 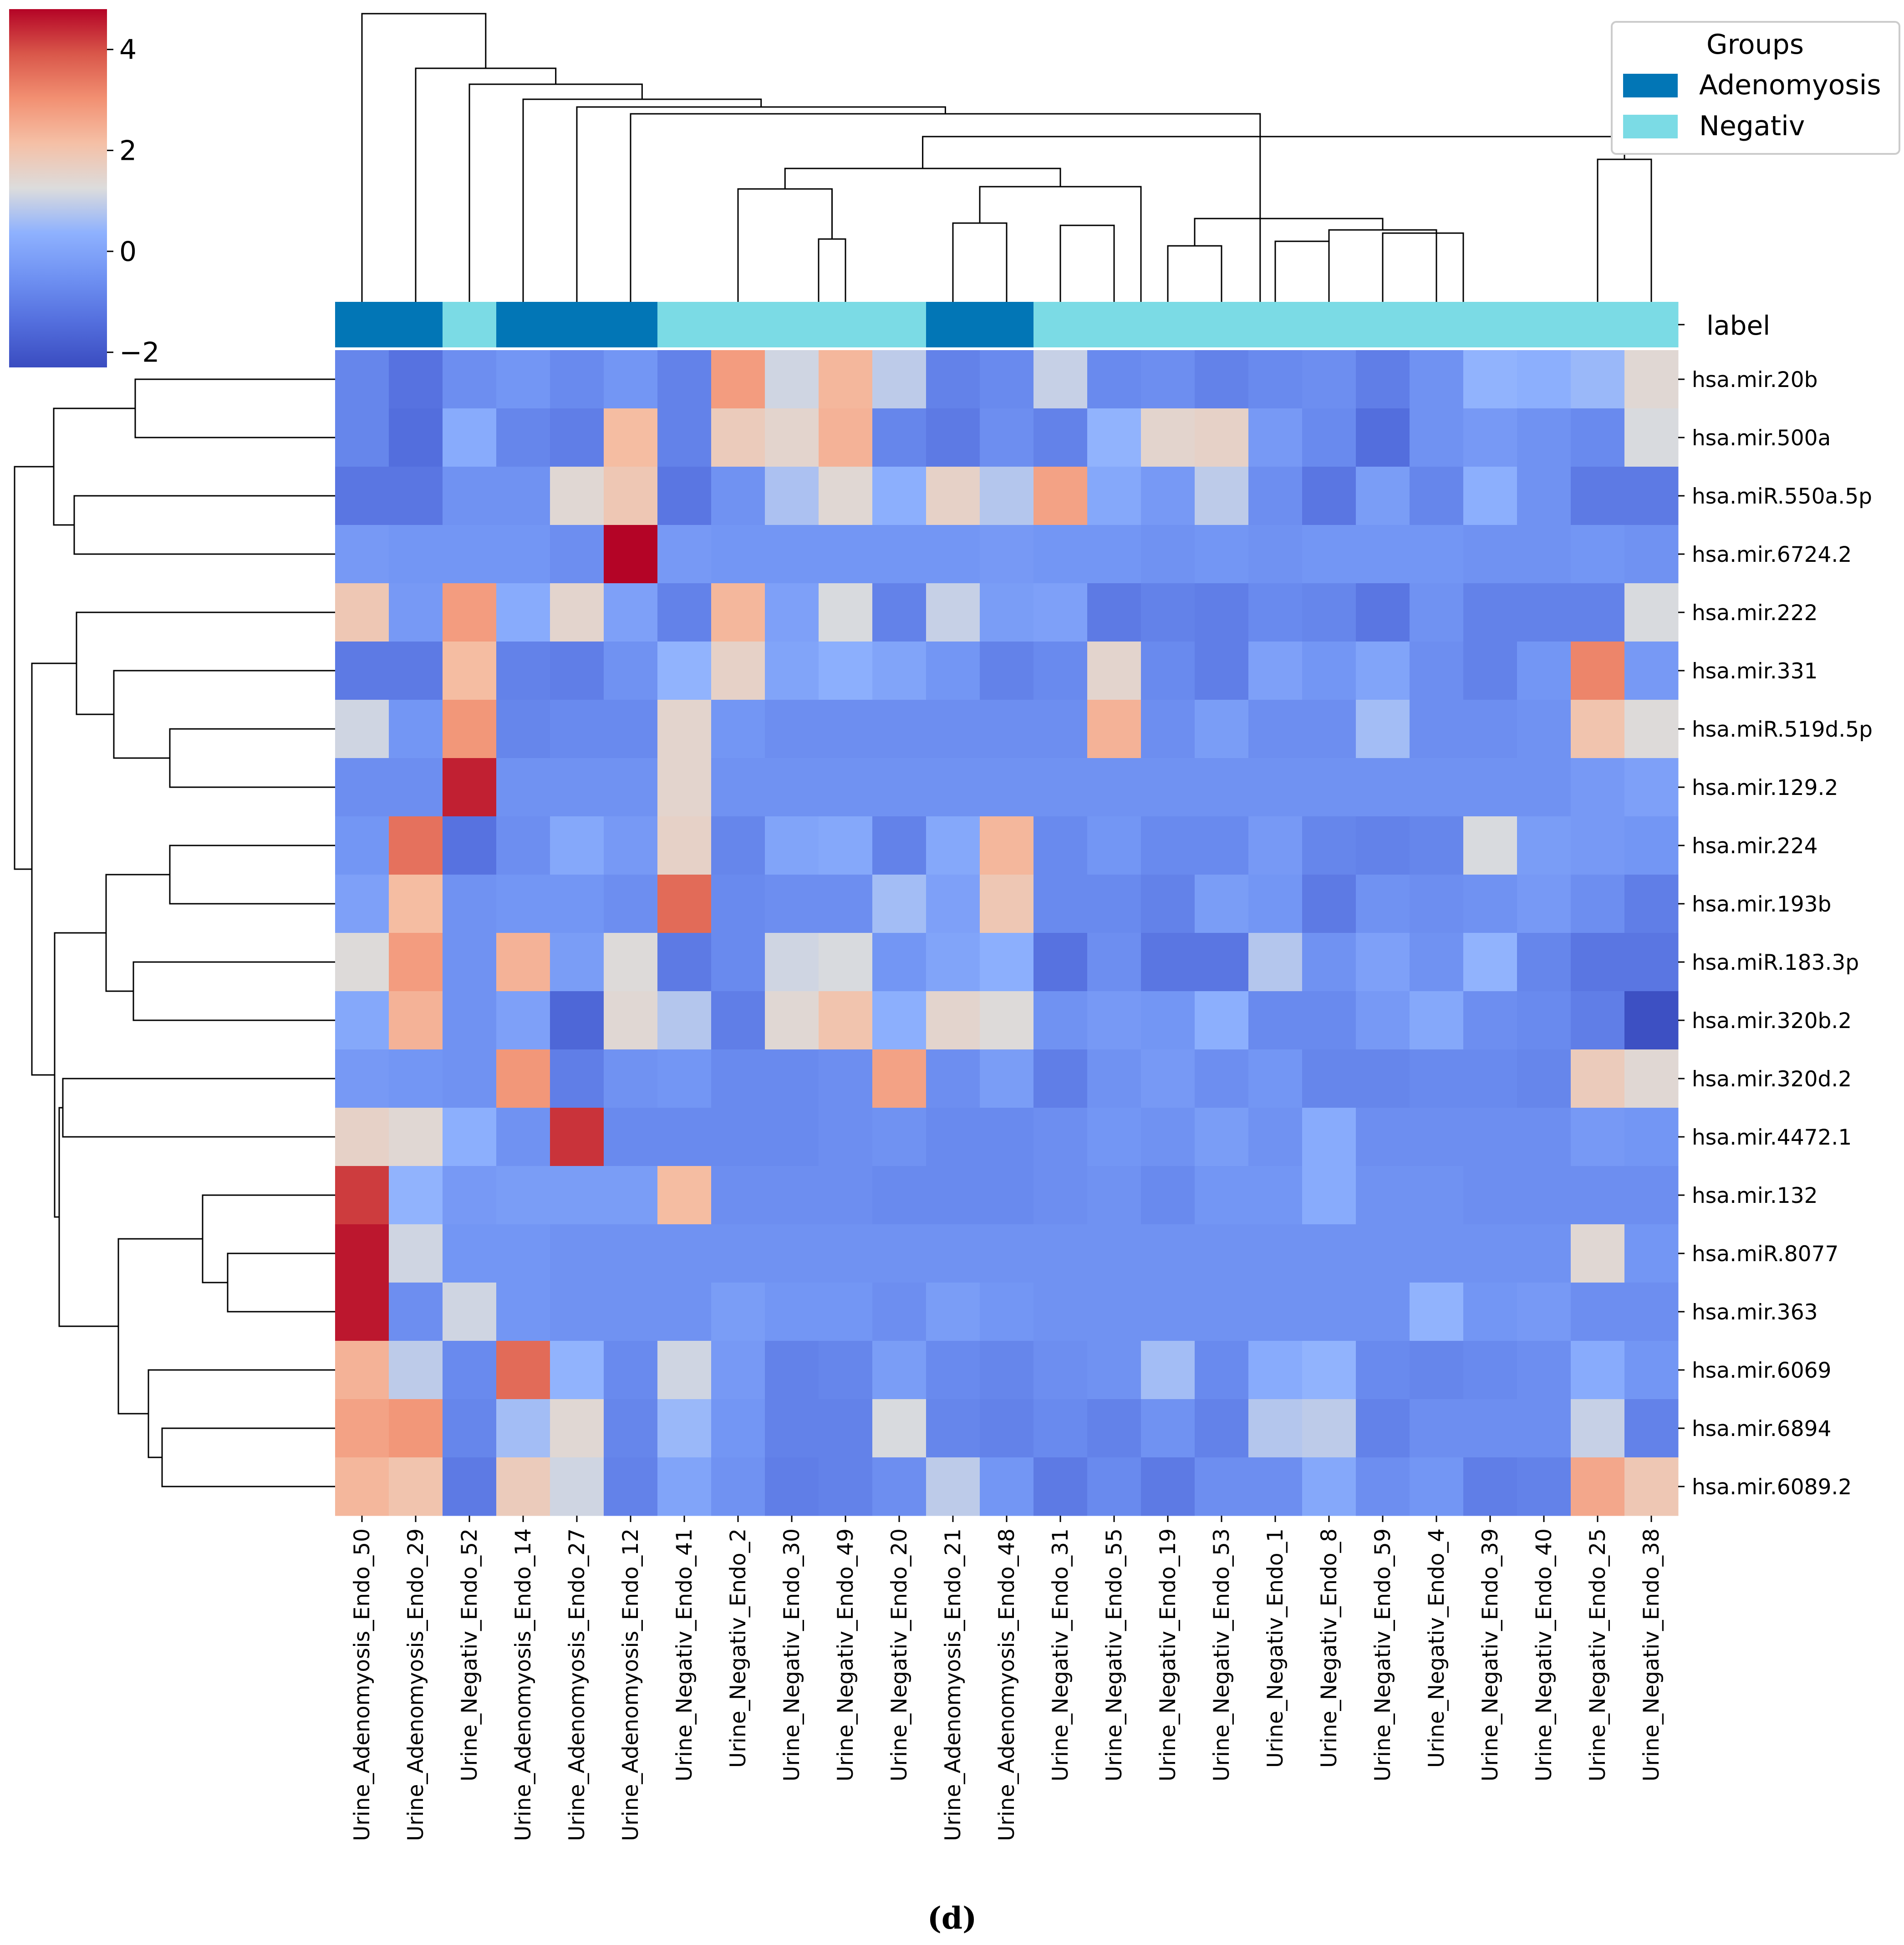 I want to click on legend-label-adenomyosis: Adenomyosis, so click(x=1790, y=85).